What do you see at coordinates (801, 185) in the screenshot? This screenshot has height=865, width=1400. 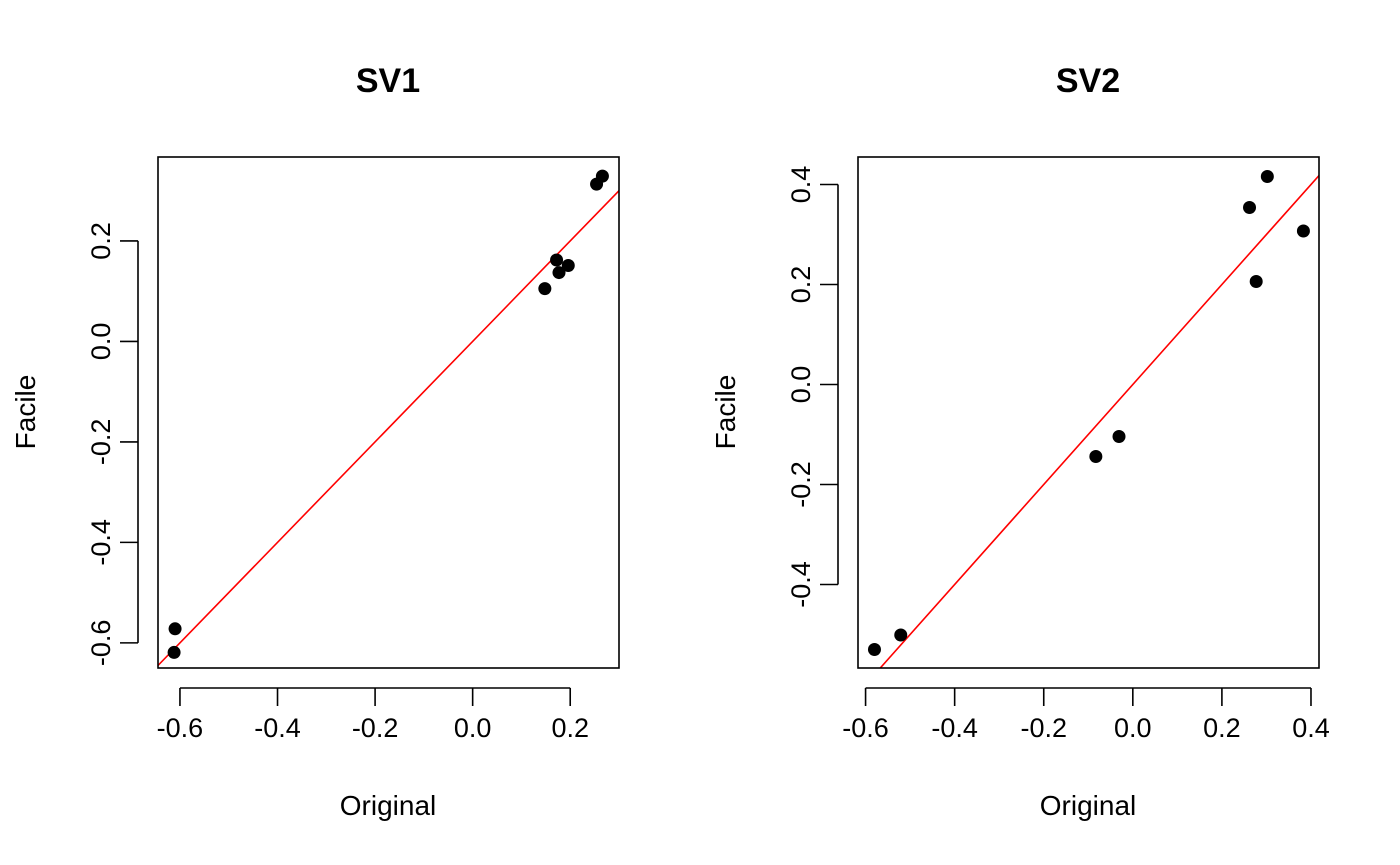 I see `y-tick-label: 0.4` at bounding box center [801, 185].